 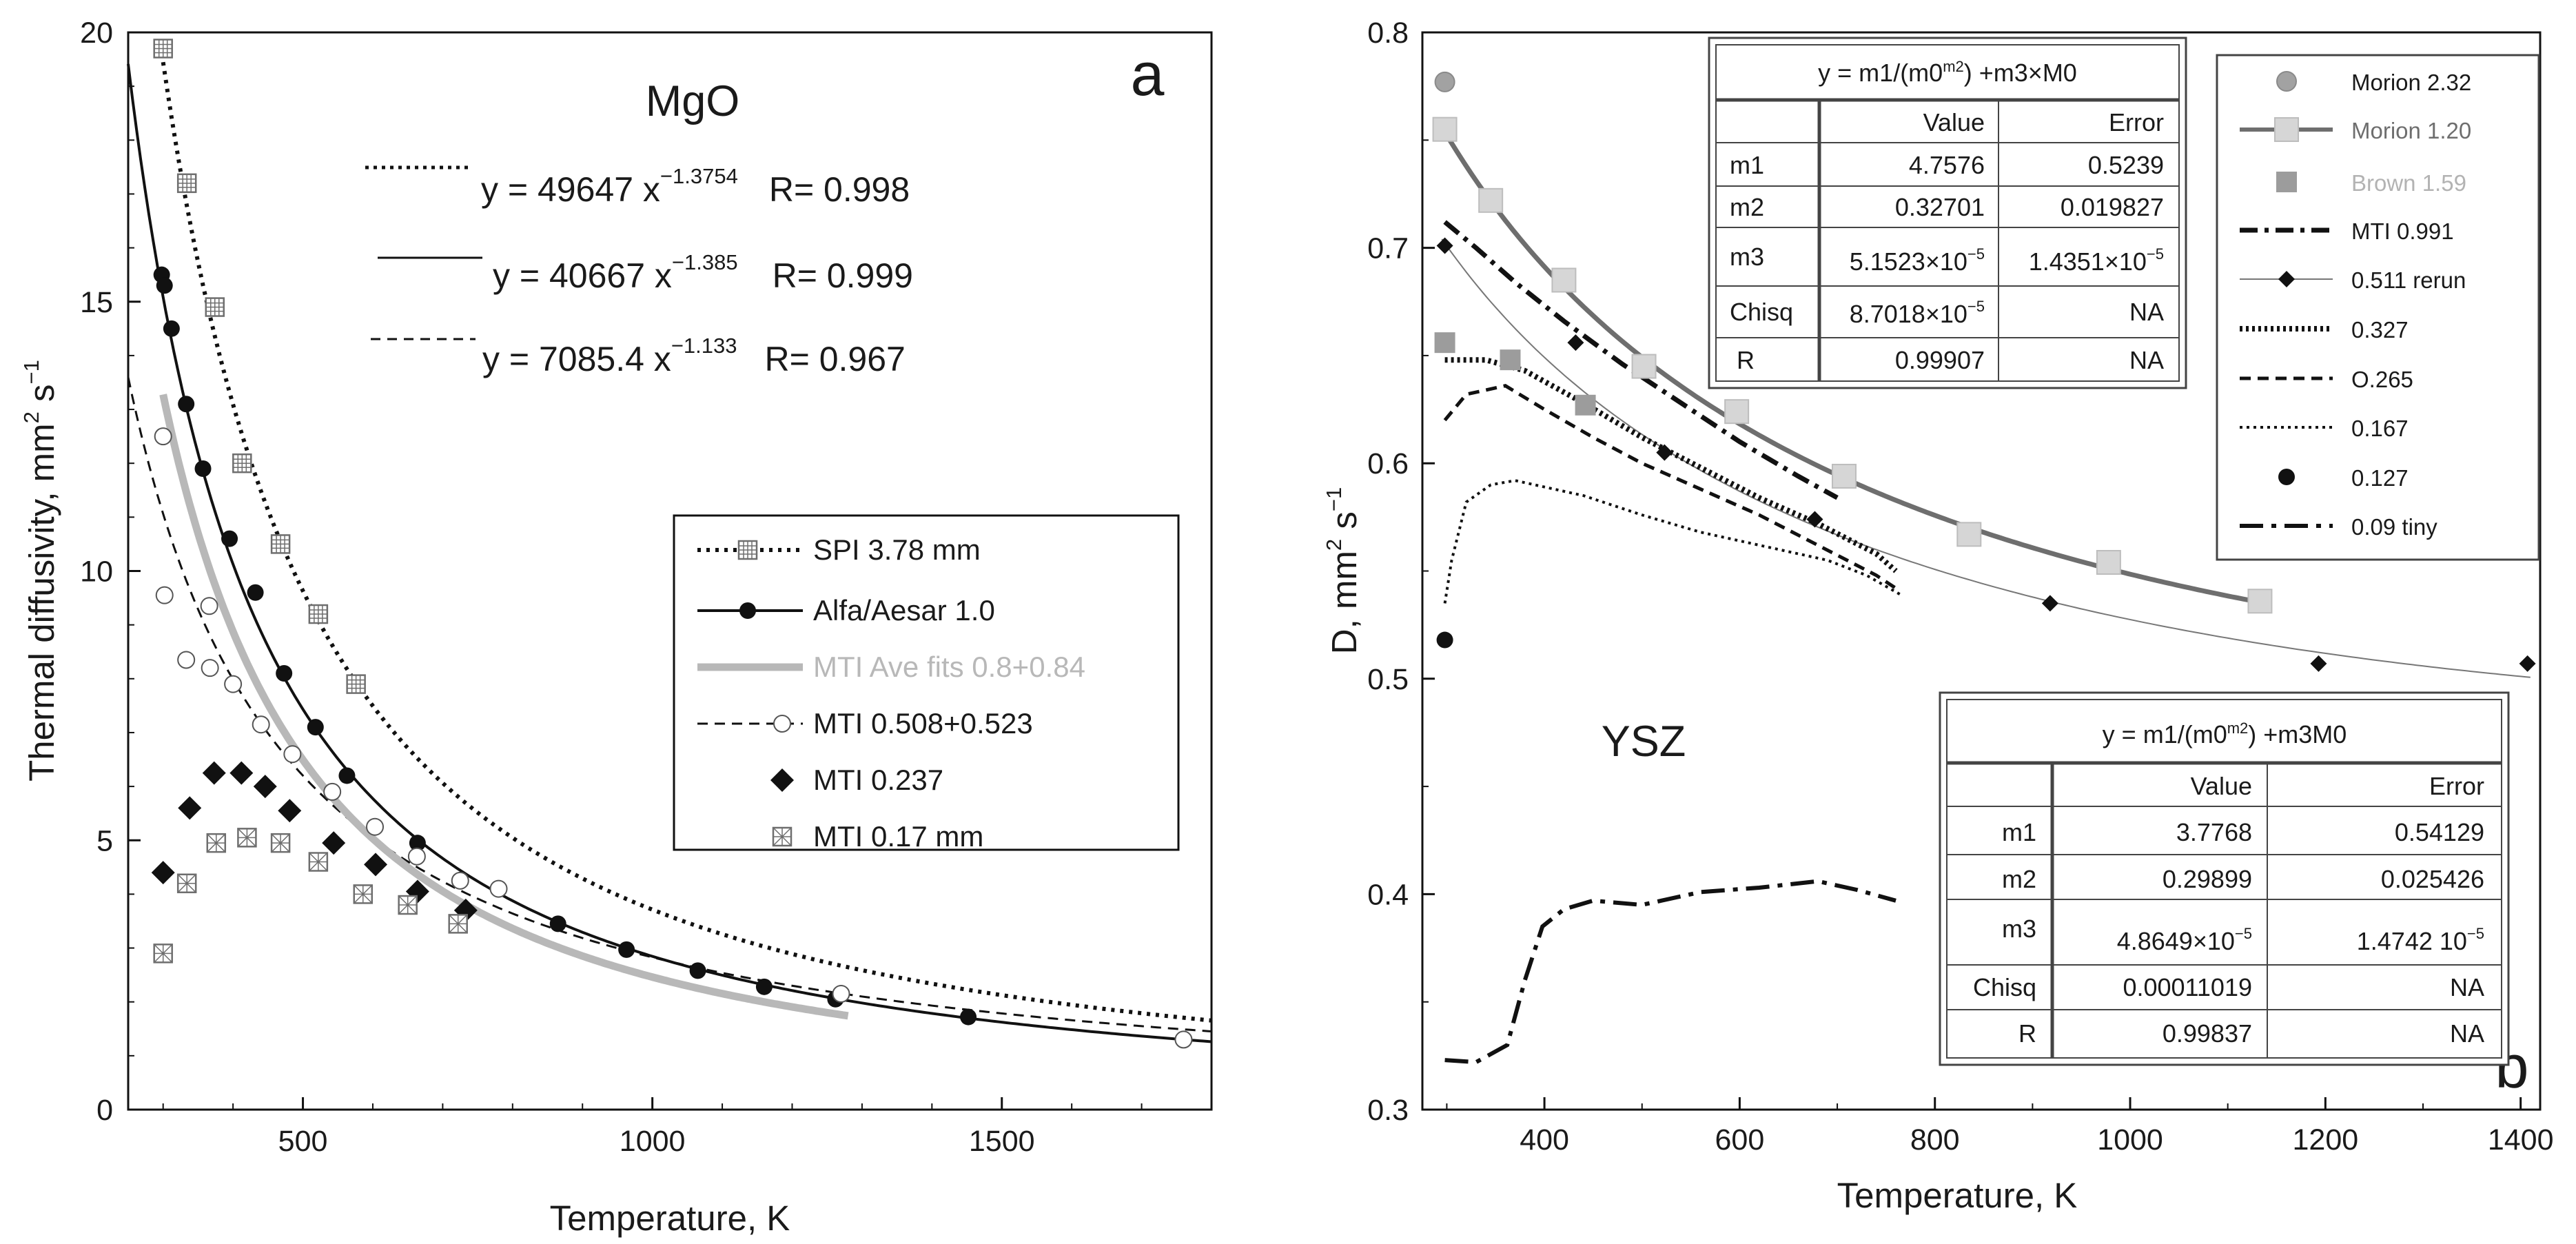 What do you see at coordinates (2136, 122) in the screenshot?
I see `table-1-header-error: Error` at bounding box center [2136, 122].